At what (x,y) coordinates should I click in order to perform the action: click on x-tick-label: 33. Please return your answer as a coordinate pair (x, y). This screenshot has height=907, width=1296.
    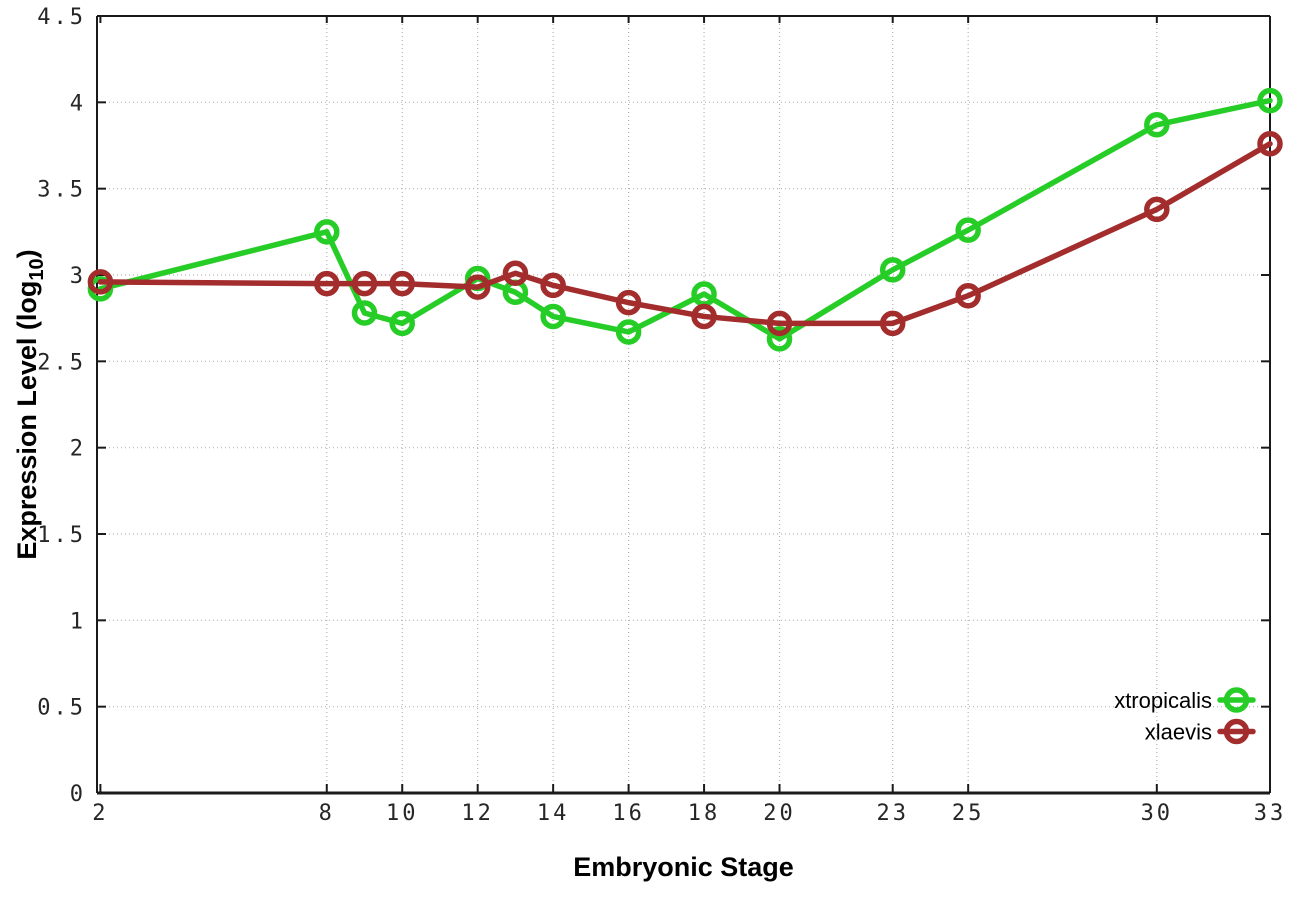
    Looking at the image, I should click on (1270, 813).